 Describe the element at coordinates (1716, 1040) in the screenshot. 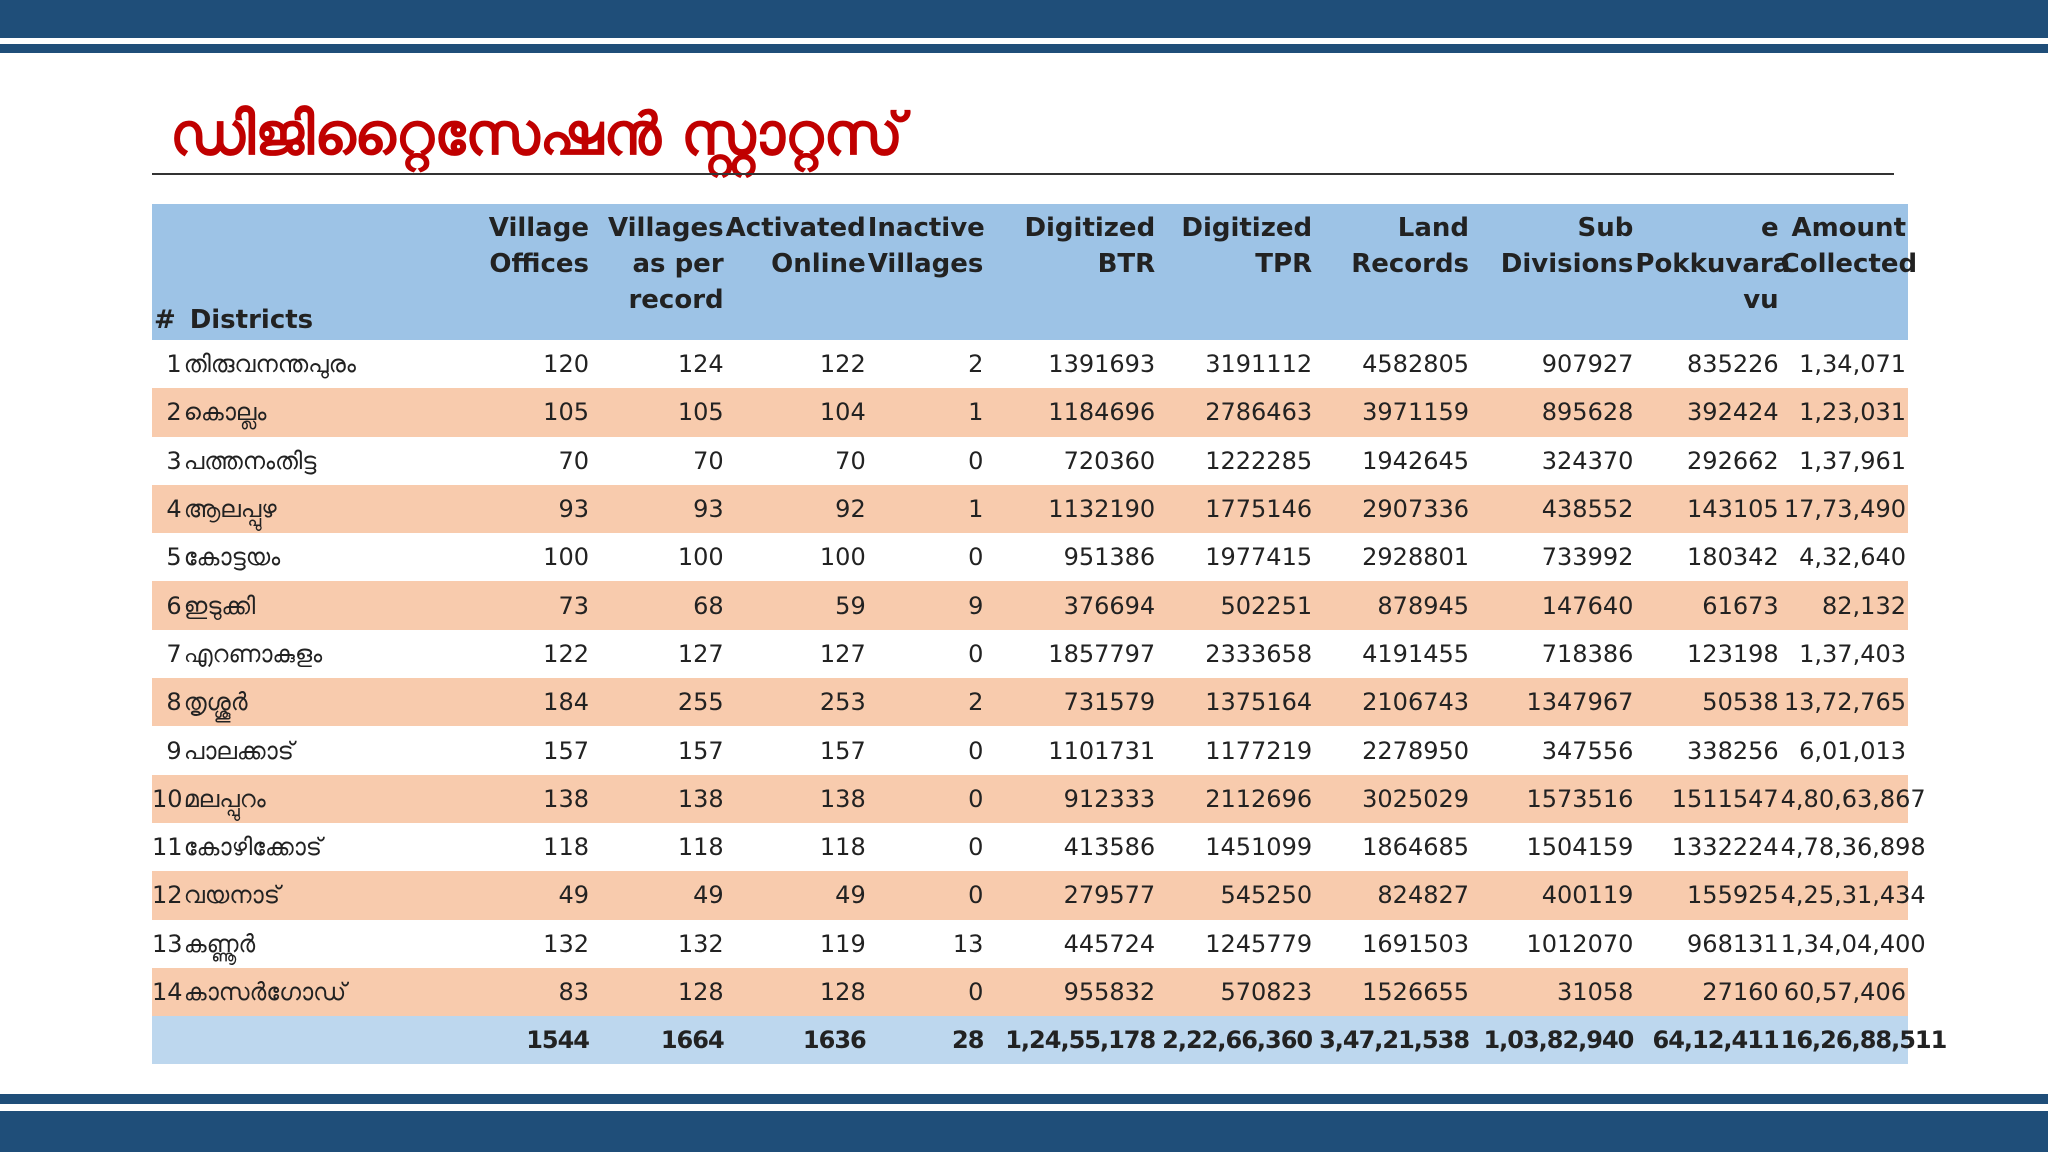

I see `total-e-pokkuvaravu: 64,12,411` at that location.